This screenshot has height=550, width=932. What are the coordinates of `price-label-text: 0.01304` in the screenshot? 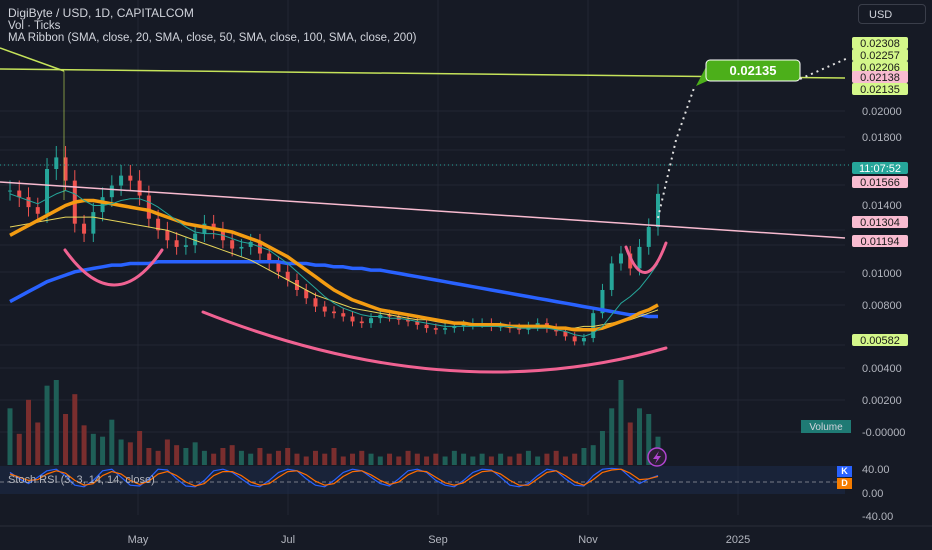 It's located at (880, 223).